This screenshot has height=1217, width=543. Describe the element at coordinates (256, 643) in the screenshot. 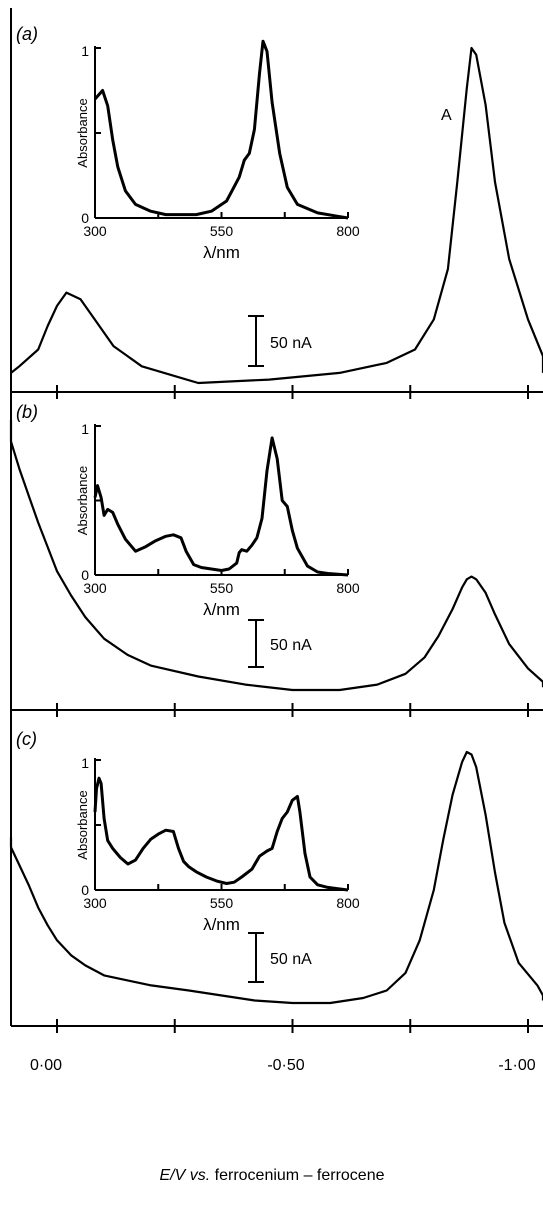

I see `scale-bar-b` at that location.